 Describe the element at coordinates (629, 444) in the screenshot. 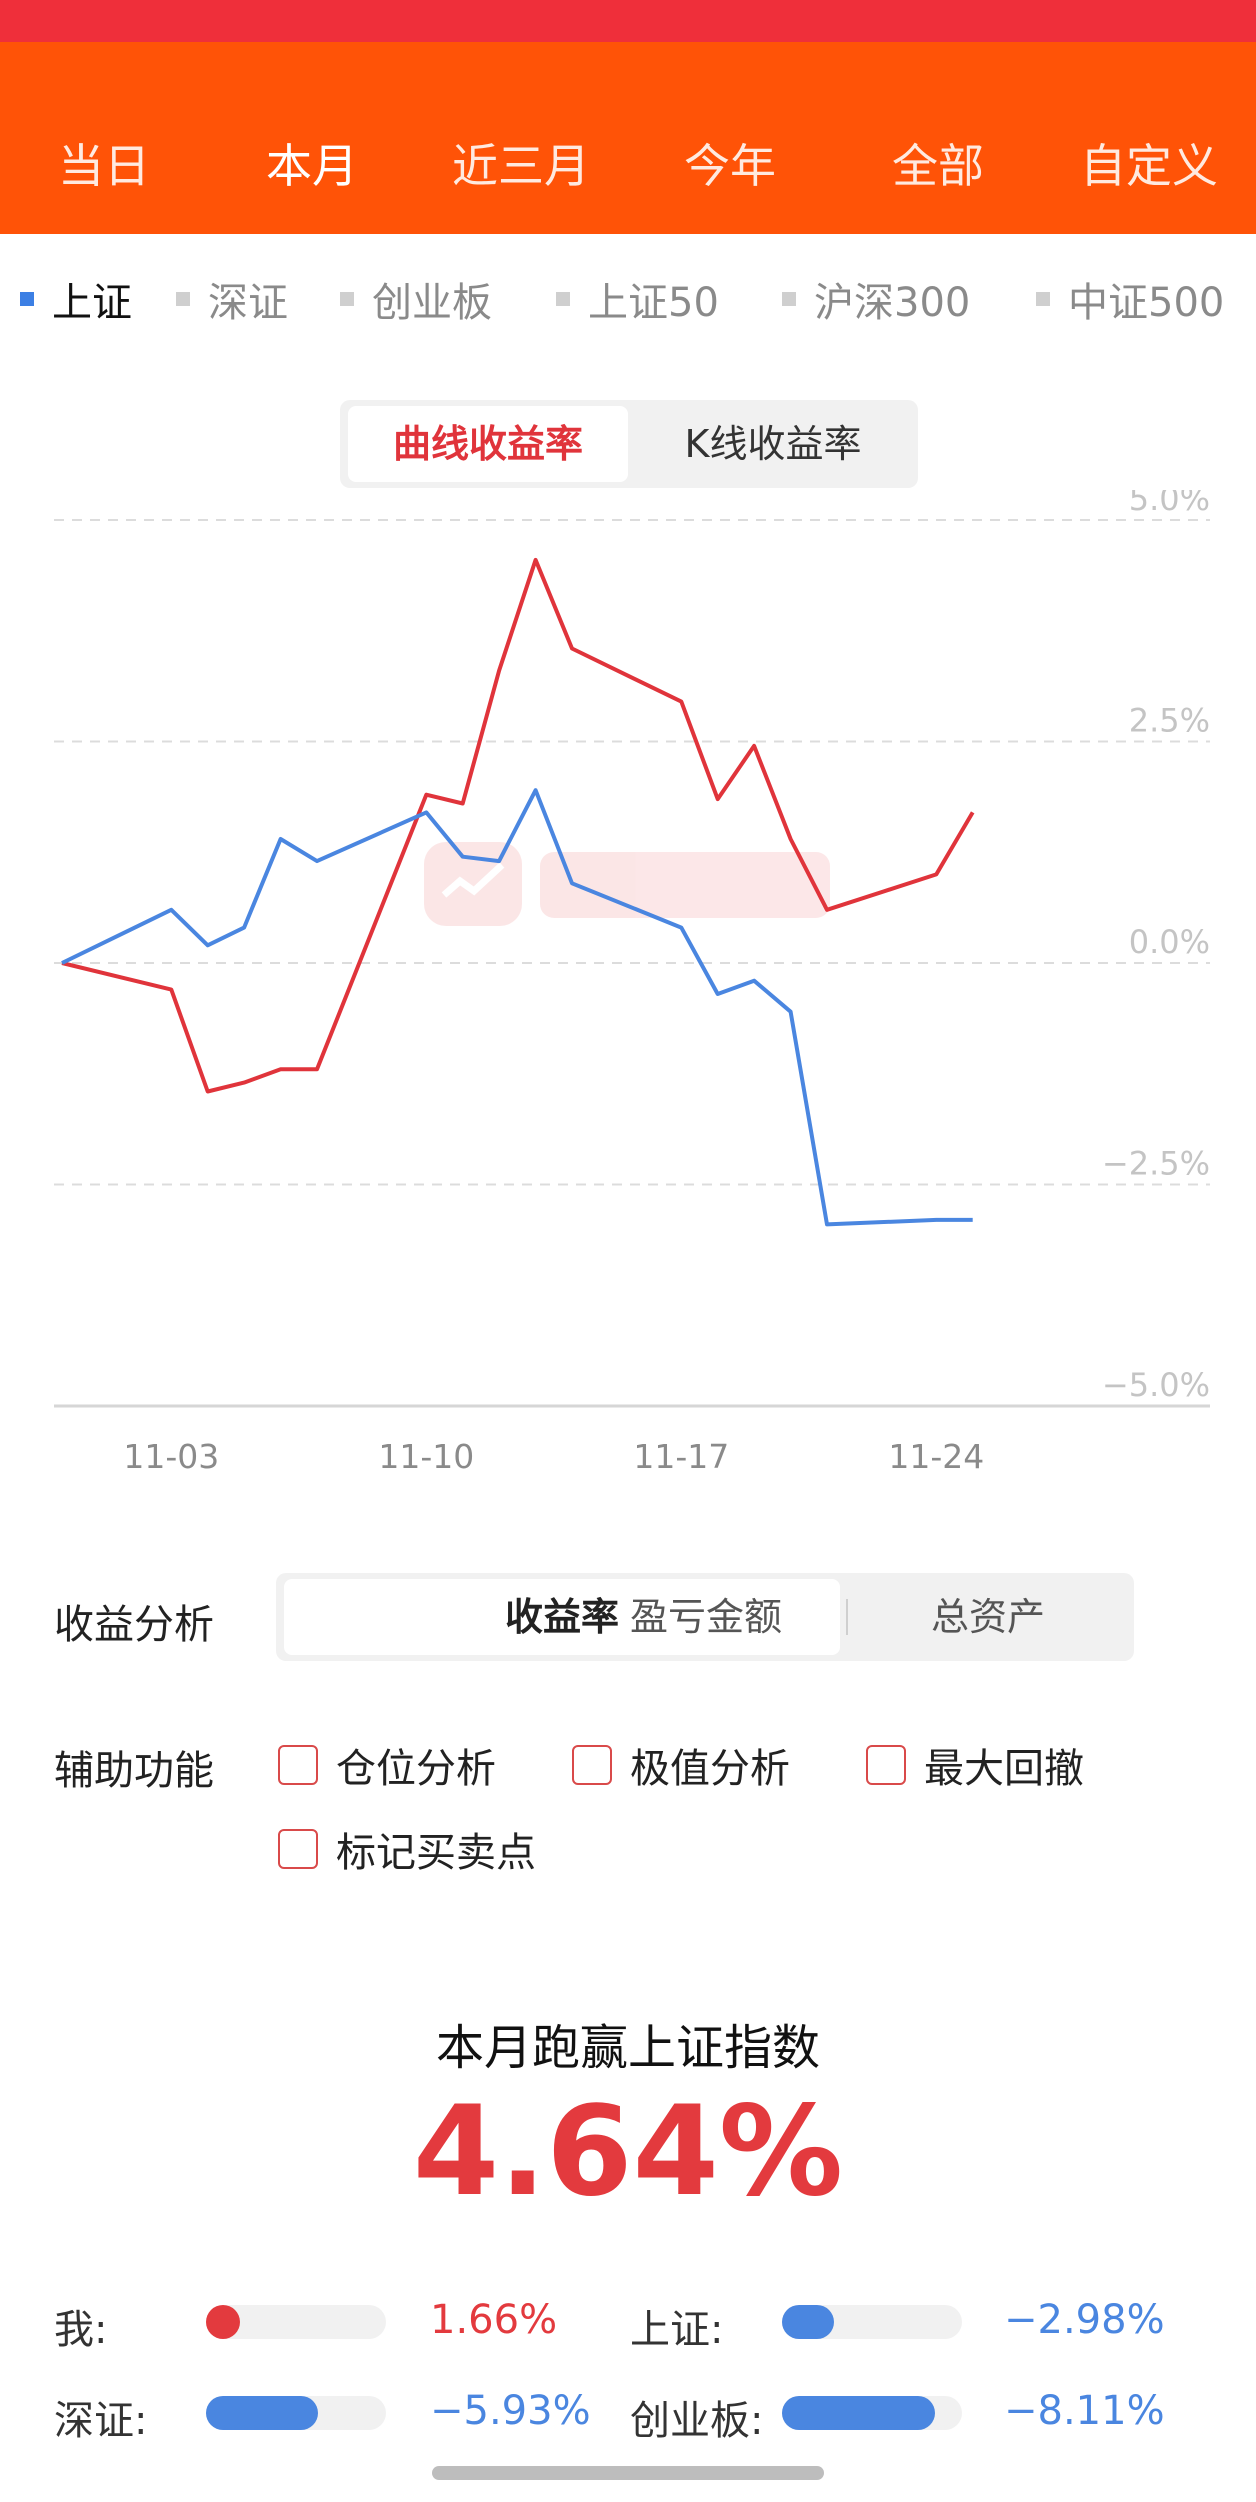

I see `chart-mode-switch: 曲线收益率 K线收益率` at that location.